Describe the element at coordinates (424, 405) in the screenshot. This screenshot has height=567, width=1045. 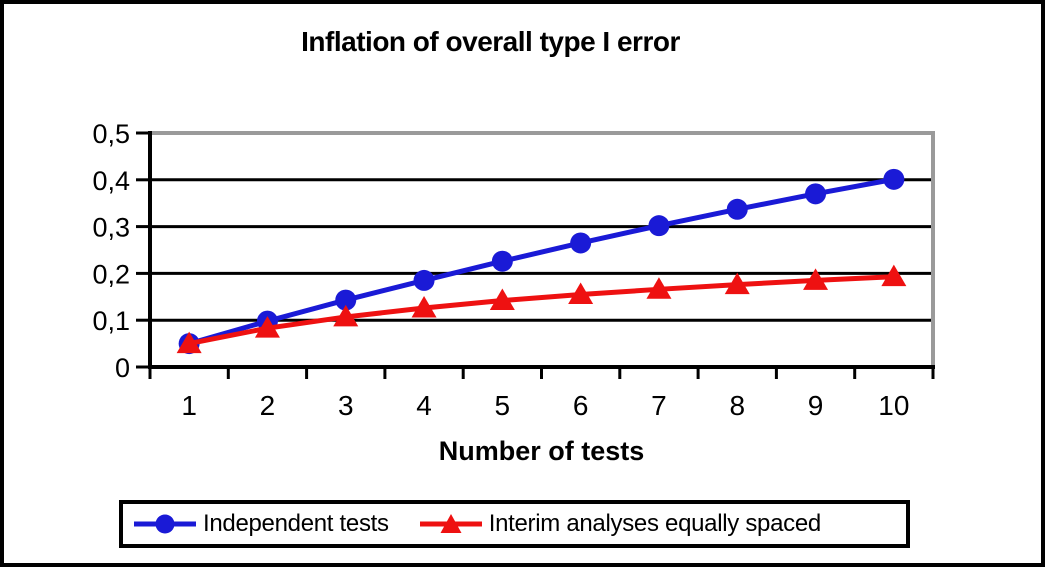
I see `x-tick-label: 4` at that location.